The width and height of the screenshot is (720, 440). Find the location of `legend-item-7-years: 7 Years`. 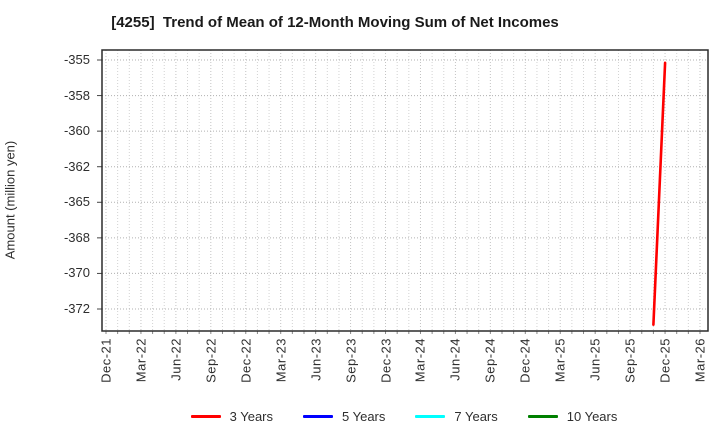

legend-item-7-years: 7 Years is located at coordinates (456, 416).